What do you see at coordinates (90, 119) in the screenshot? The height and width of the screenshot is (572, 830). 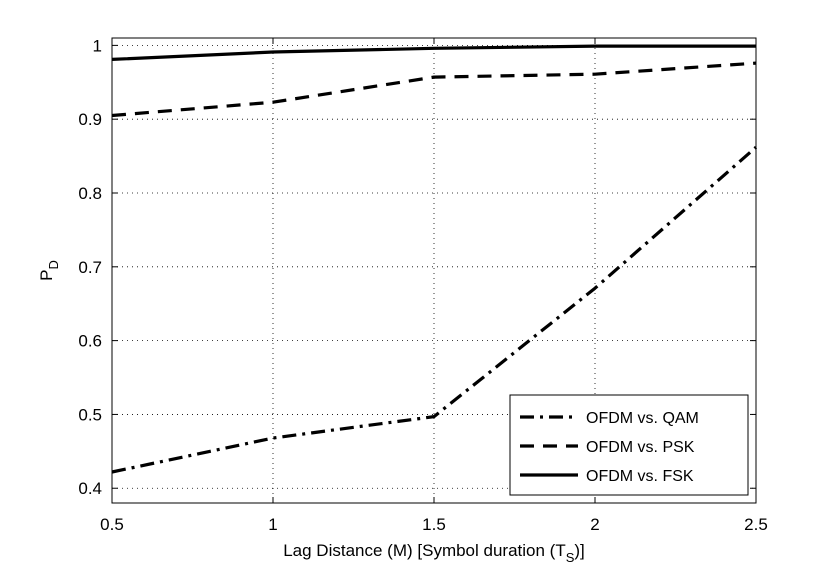 I see `y-tick-label: 0.9` at bounding box center [90, 119].